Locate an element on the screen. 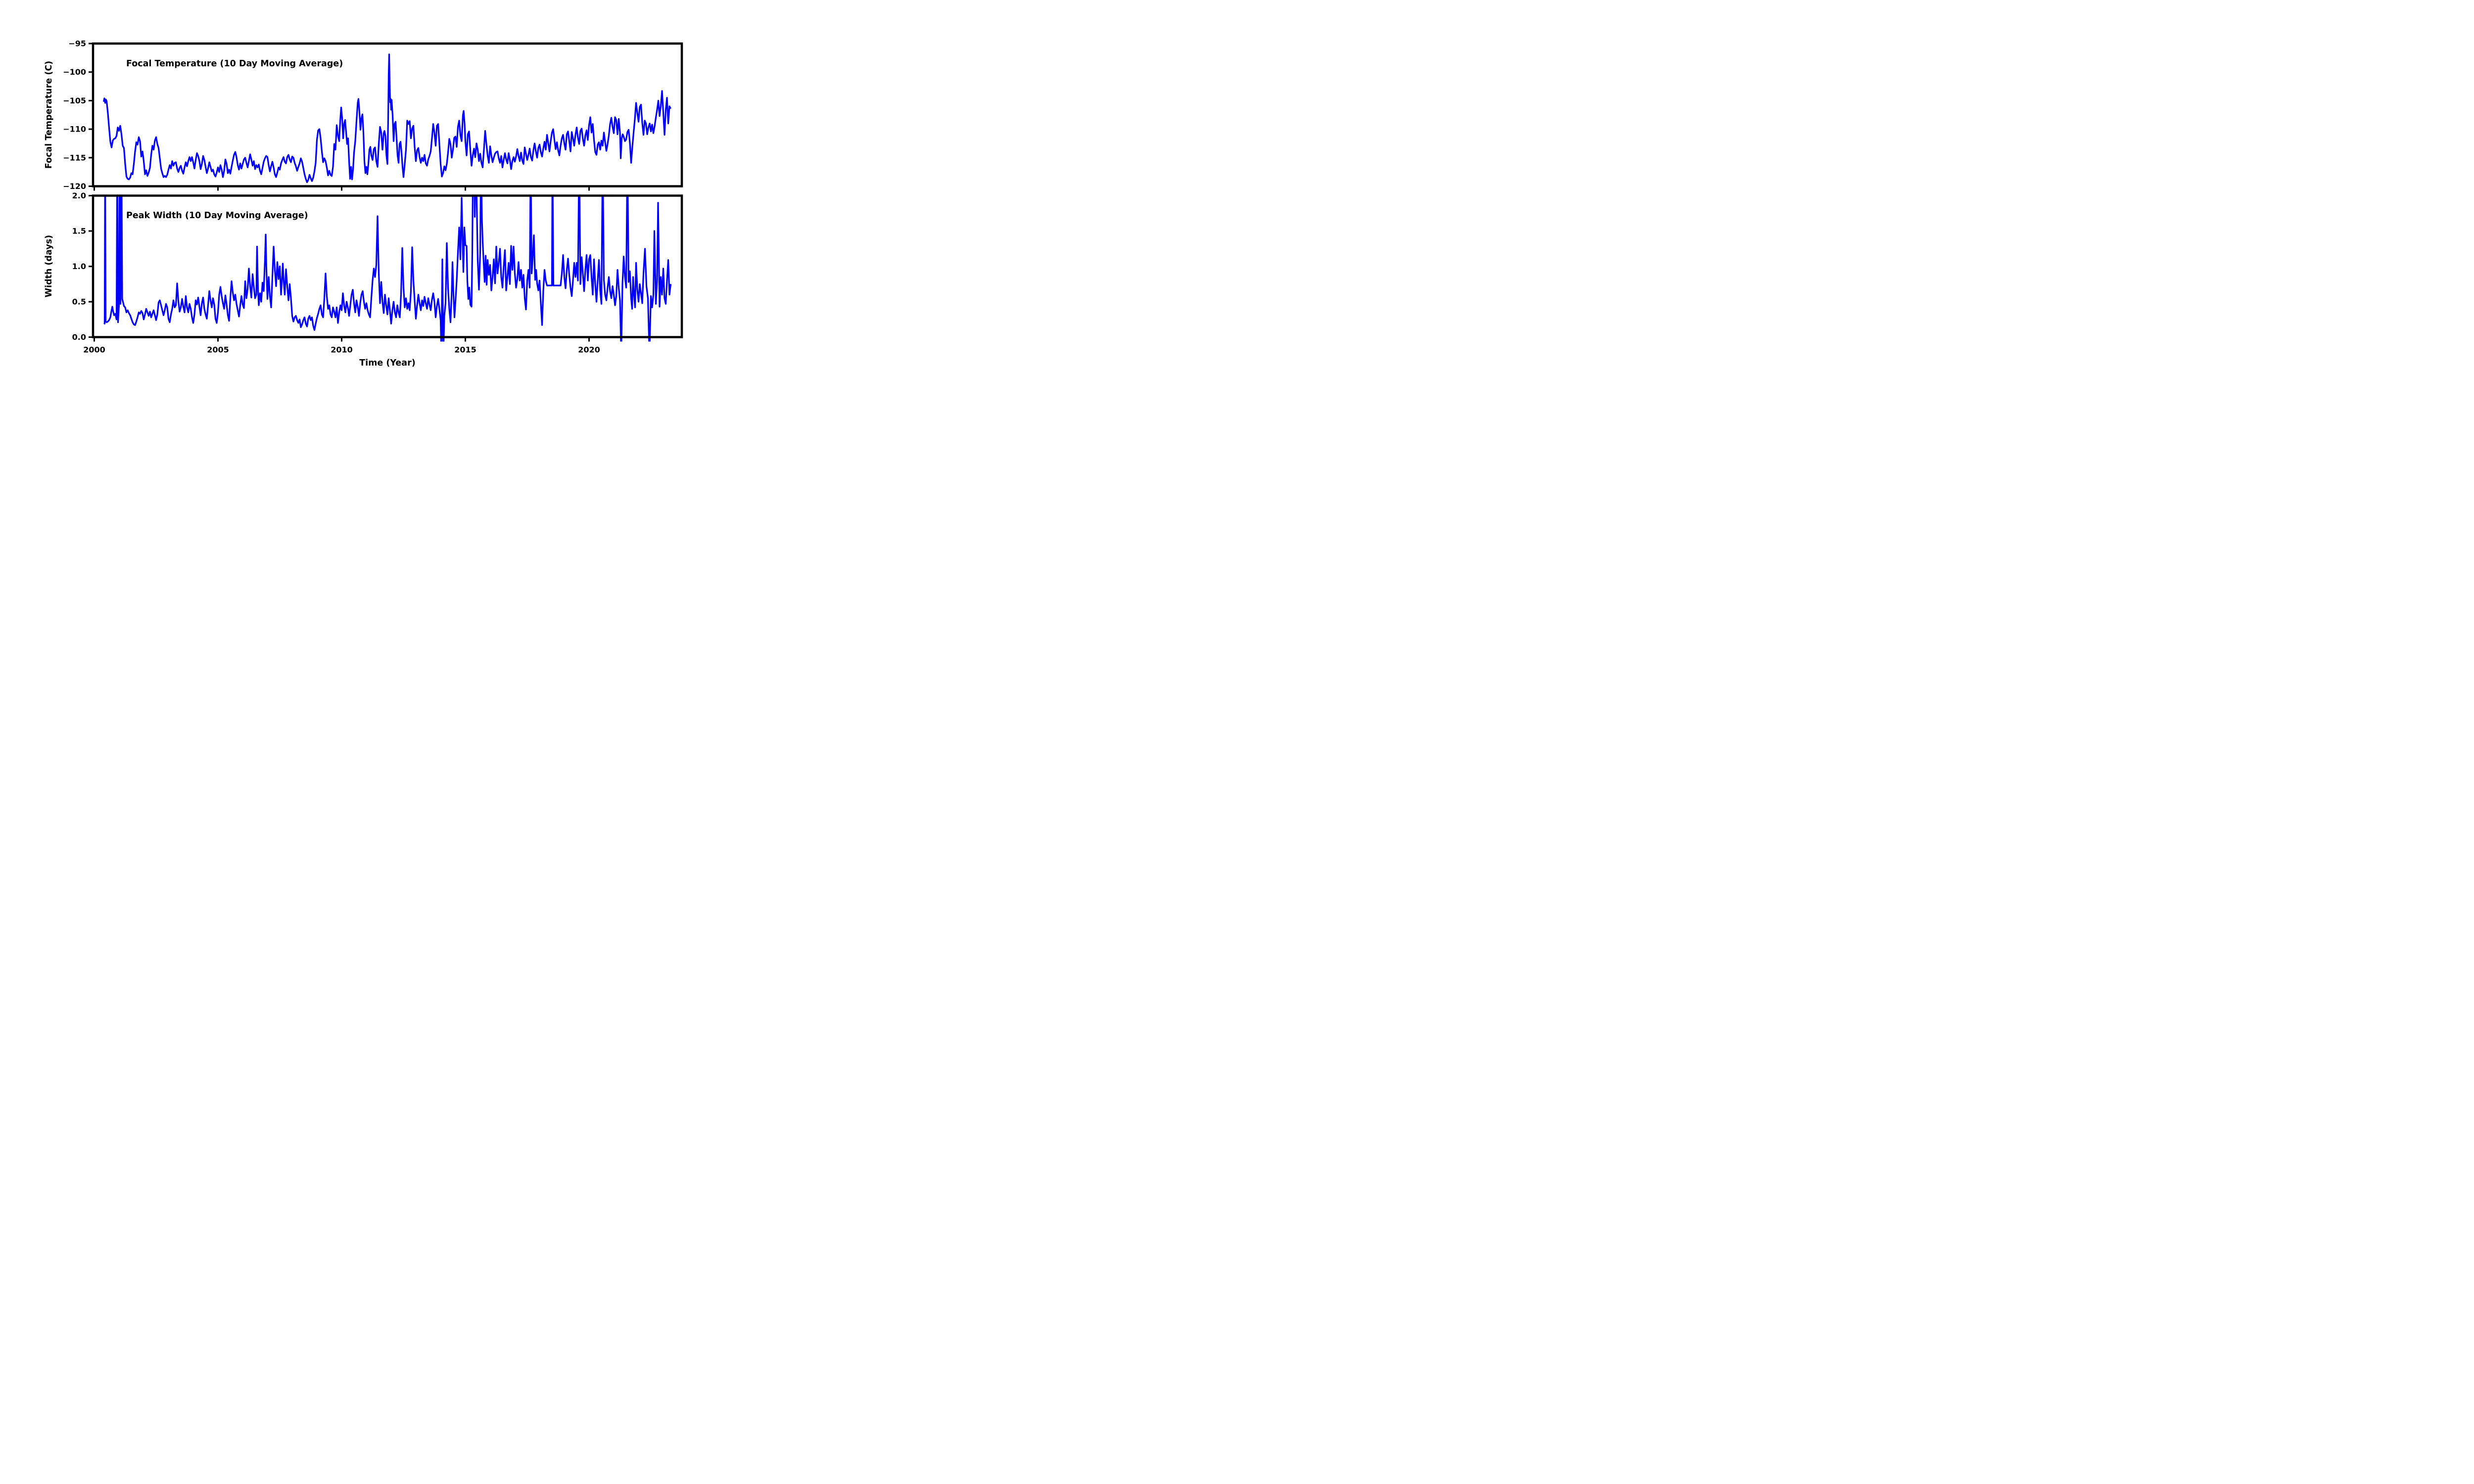  bottom-y-axis-label: Width (days) is located at coordinates (49, 266).